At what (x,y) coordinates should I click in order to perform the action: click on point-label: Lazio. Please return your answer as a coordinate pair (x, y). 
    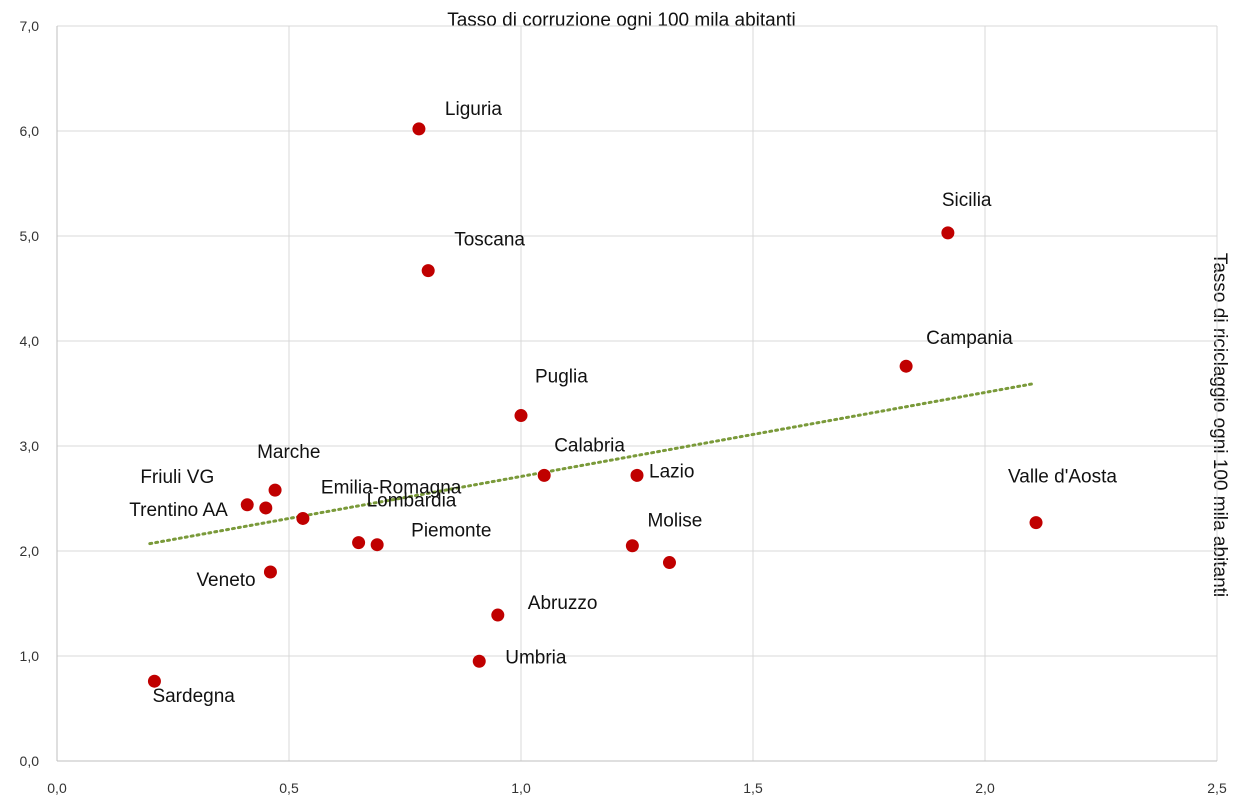
    Looking at the image, I should click on (671, 471).